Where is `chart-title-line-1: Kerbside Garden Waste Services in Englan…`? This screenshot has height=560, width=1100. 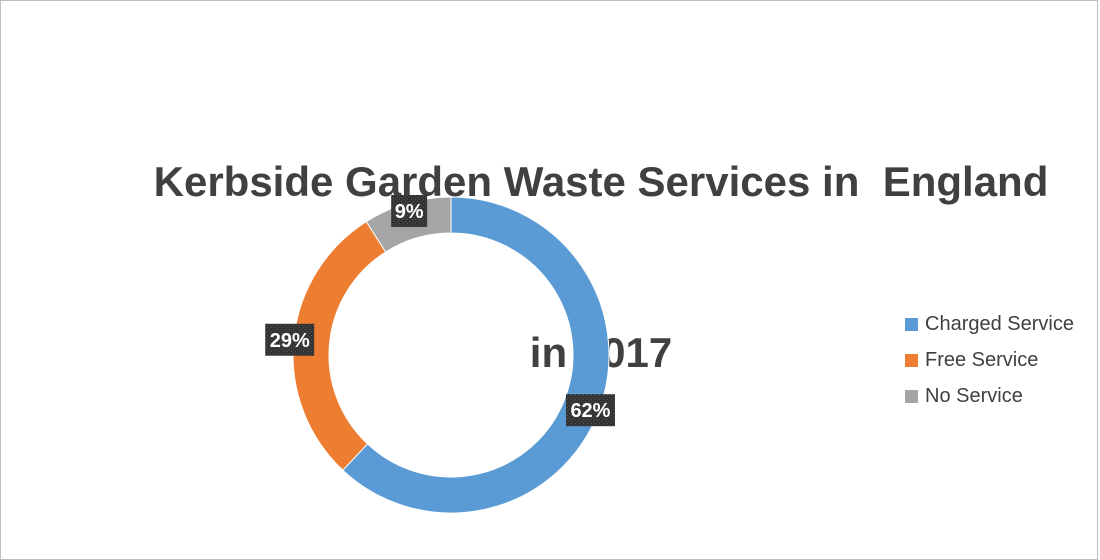 chart-title-line-1: Kerbside Garden Waste Services in Englan… is located at coordinates (601, 181).